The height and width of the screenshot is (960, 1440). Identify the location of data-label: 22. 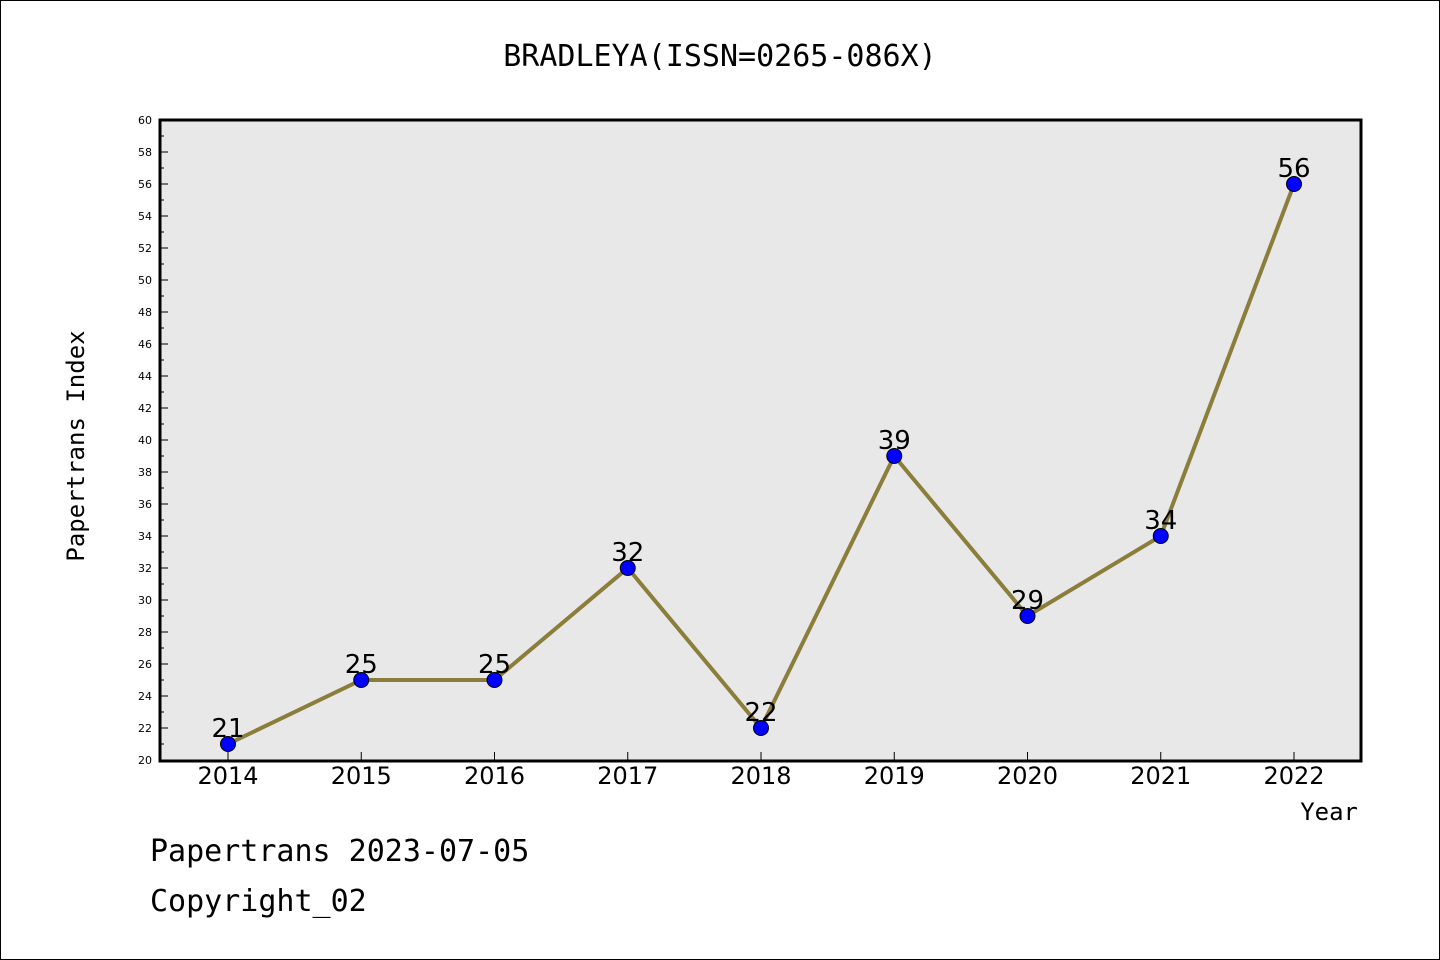
(760, 713).